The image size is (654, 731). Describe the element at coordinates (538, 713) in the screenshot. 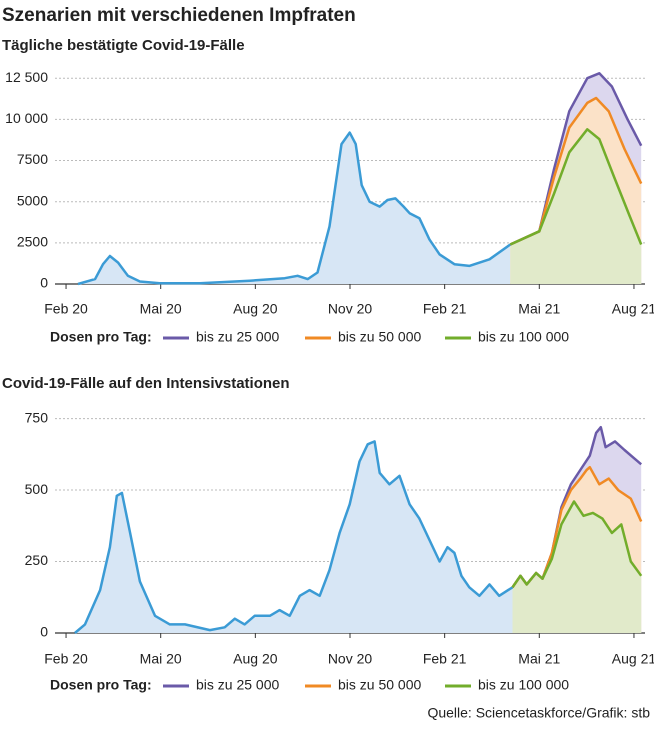

I see `source: Quelle: Sciencetaskforce/Grafik: stb` at that location.